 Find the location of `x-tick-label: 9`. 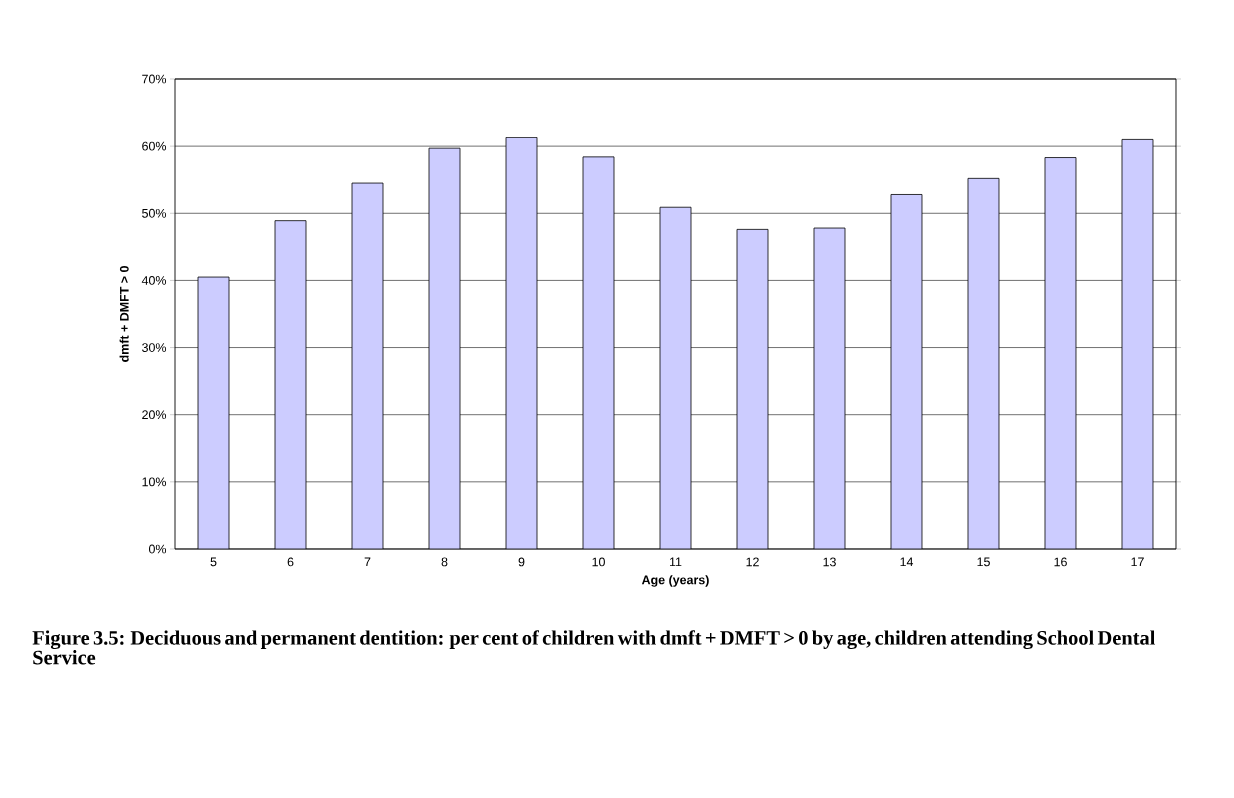

x-tick-label: 9 is located at coordinates (521, 562).